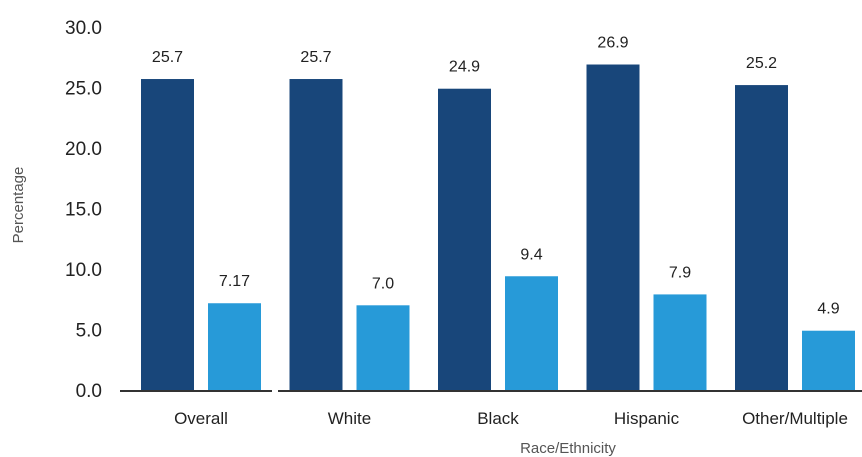  Describe the element at coordinates (647, 418) in the screenshot. I see `x-category-label: Hispanic` at that location.